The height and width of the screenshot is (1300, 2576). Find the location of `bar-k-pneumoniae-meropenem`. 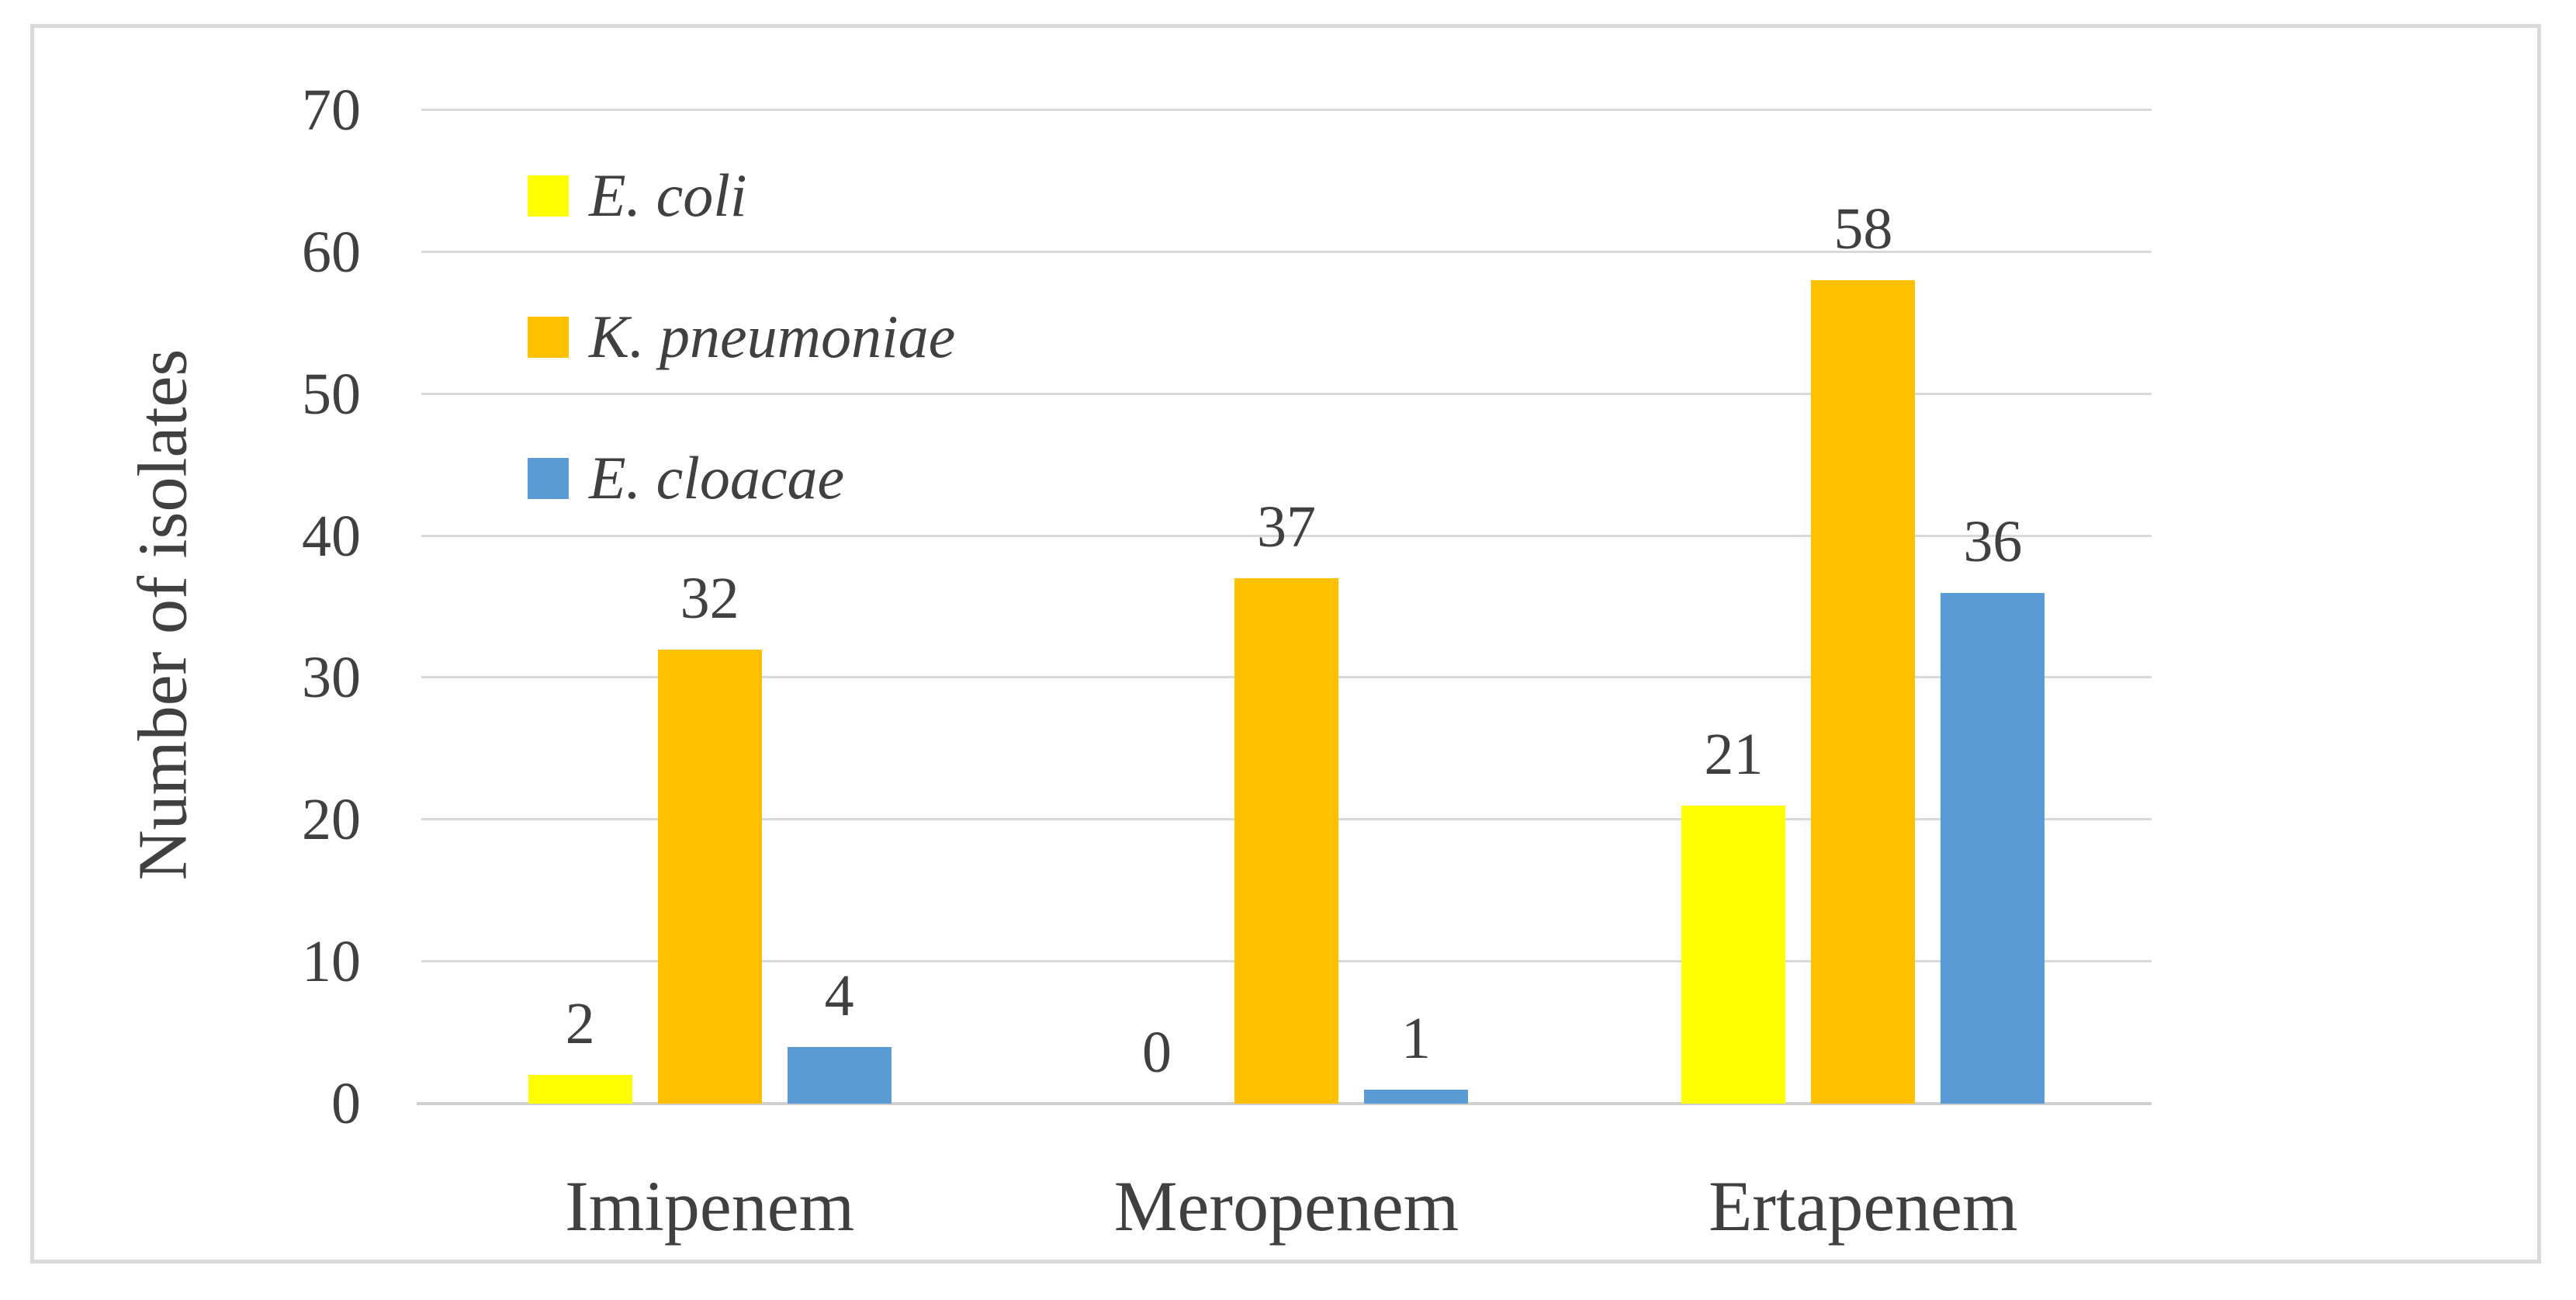

bar-k-pneumoniae-meropenem is located at coordinates (1286, 841).